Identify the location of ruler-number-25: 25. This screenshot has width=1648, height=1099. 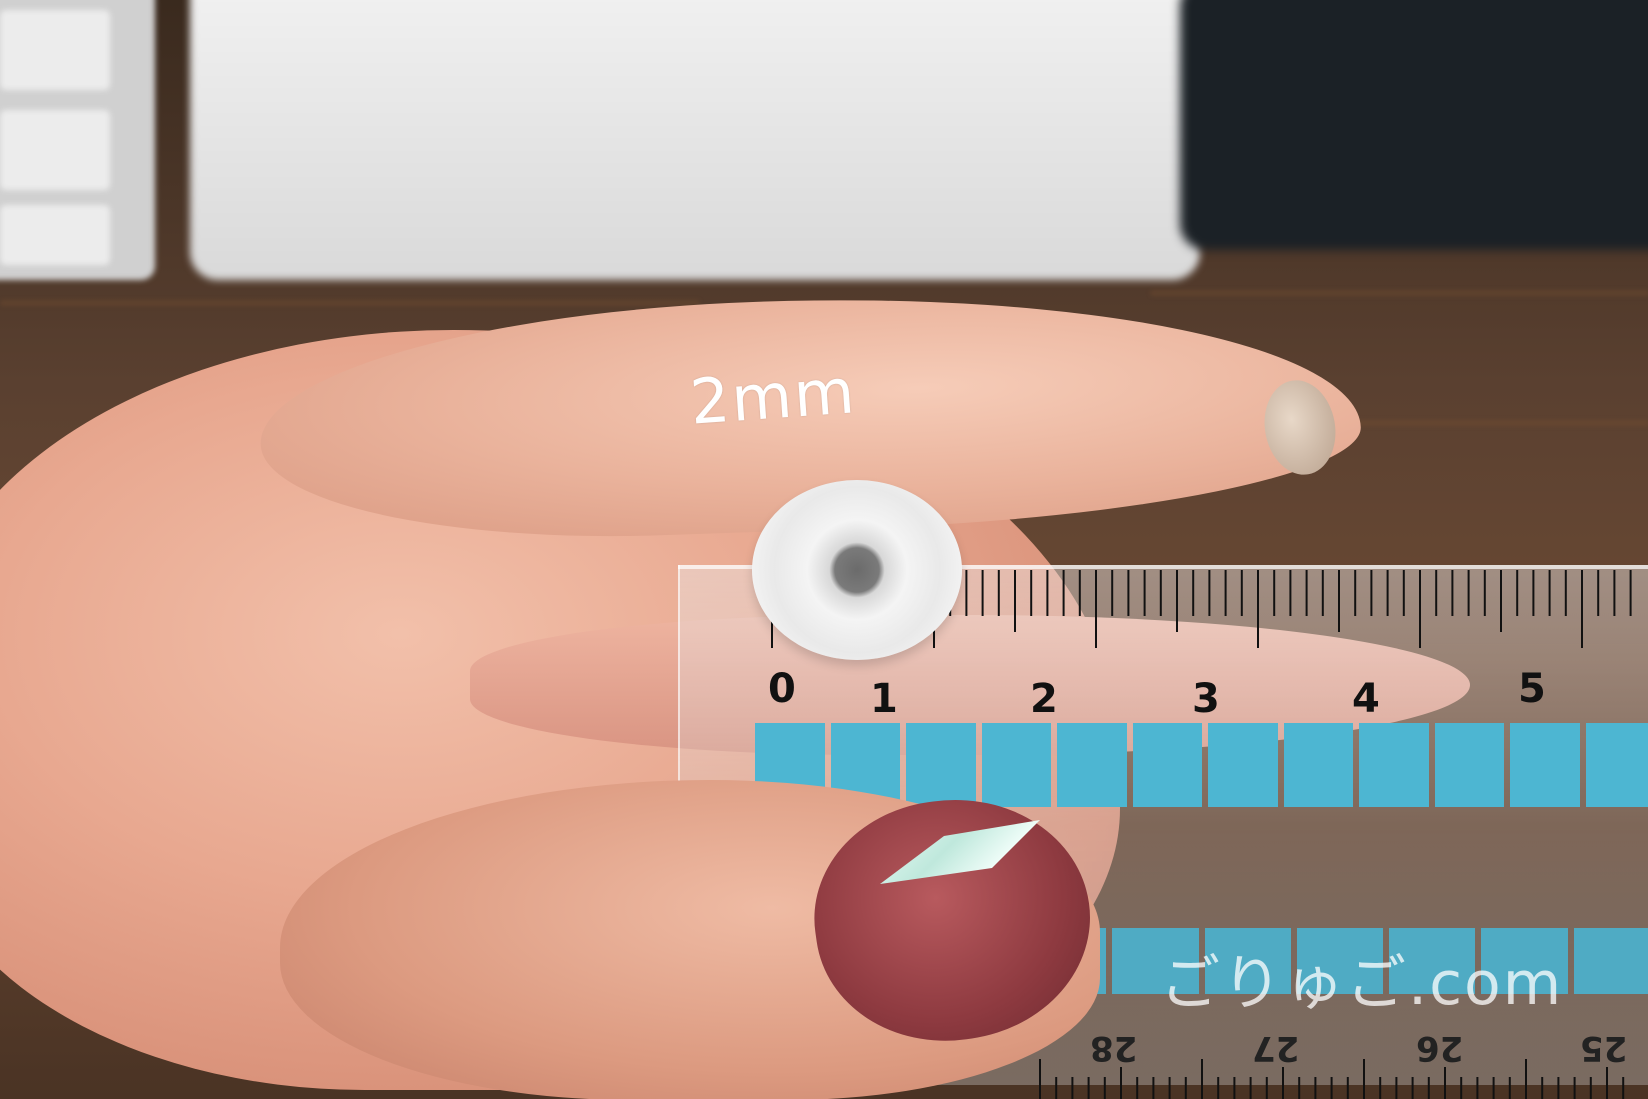
(1604, 1048).